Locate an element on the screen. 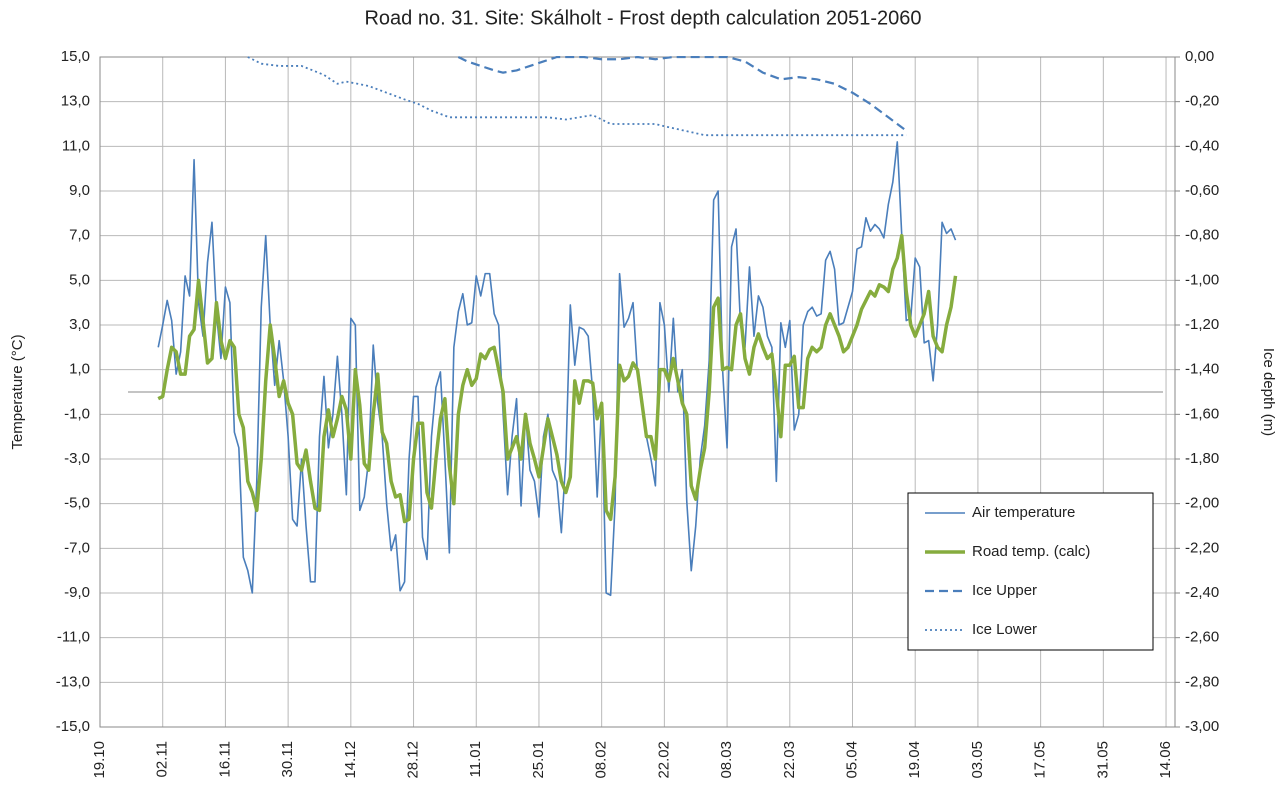 The image size is (1287, 805). legend-label: Ice Lower is located at coordinates (1004, 629).